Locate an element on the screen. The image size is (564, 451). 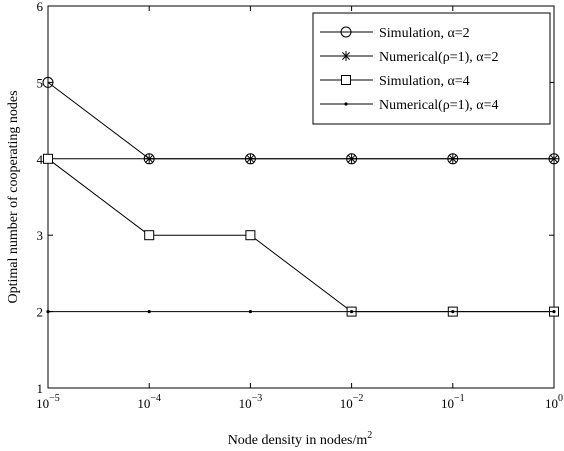
legend-entry: Numerical(ρ=1), α=4 is located at coordinates (409, 105).